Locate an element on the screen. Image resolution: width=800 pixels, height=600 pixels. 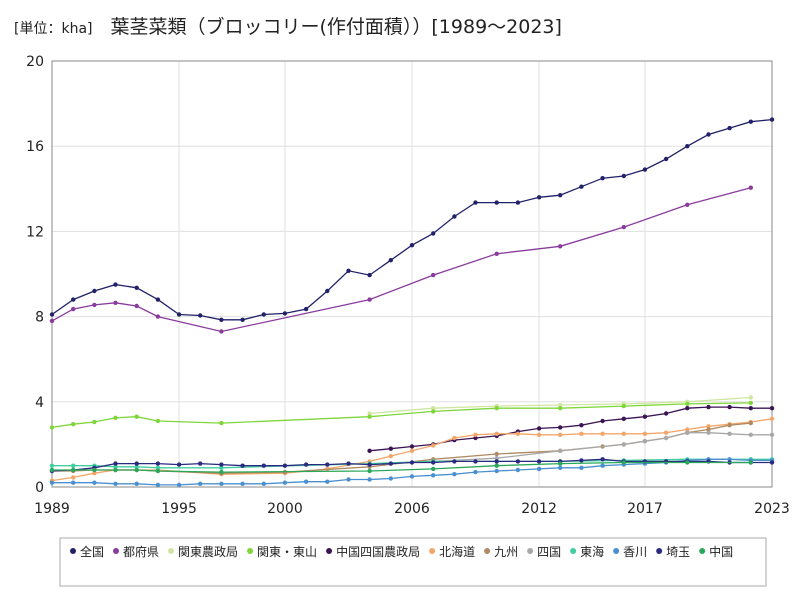
y-tick-label: 16 is located at coordinates (35, 147).